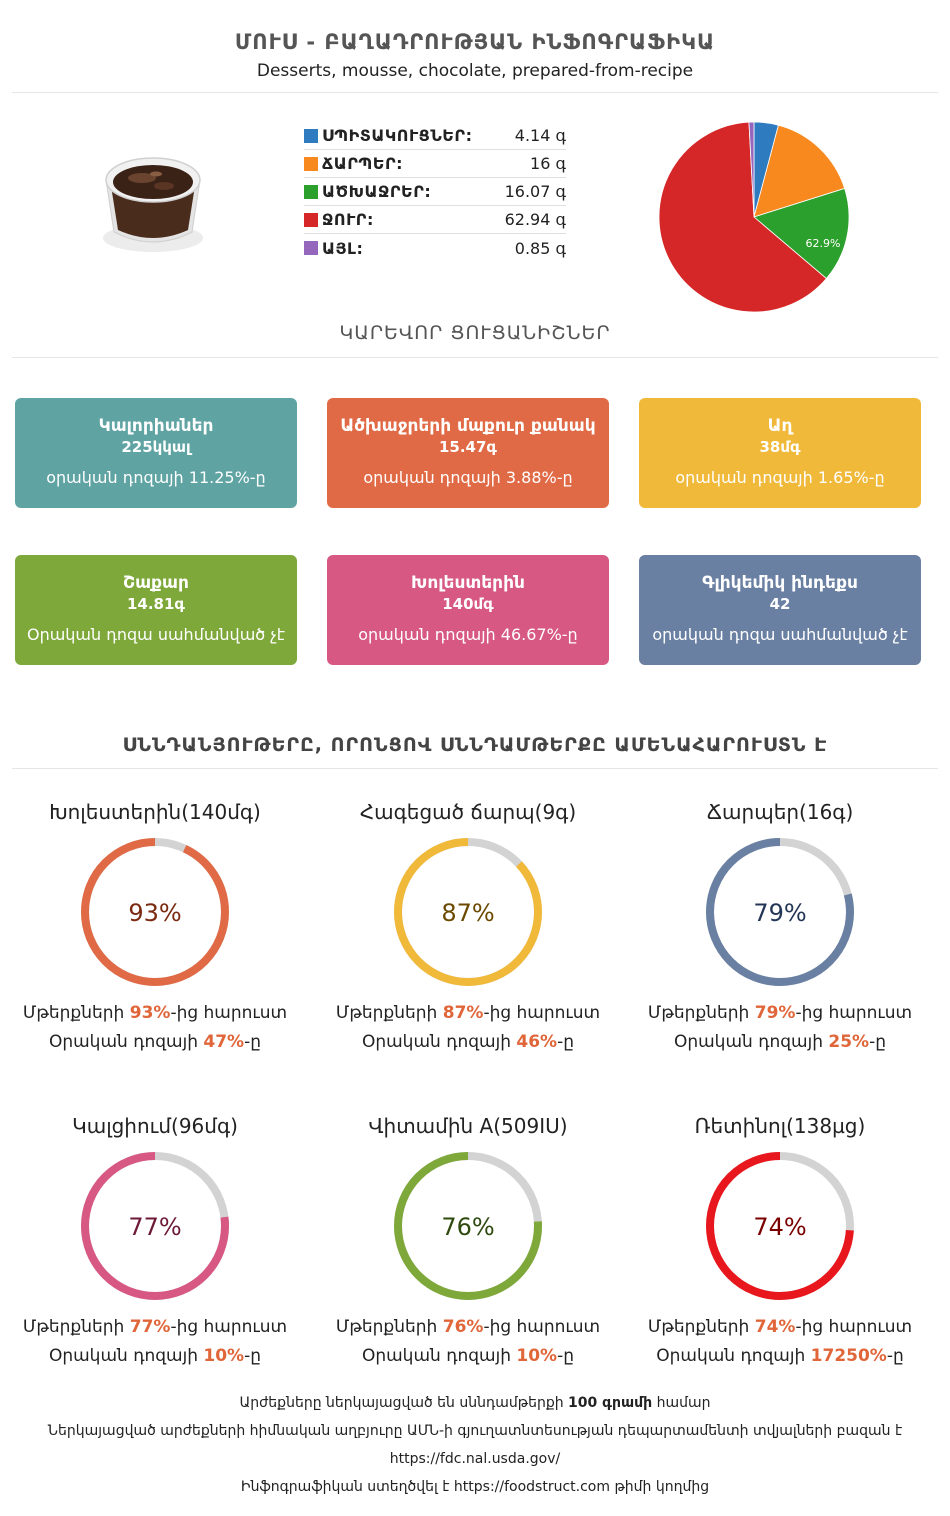  I want to click on ring-title: Ճարպեր(16գ), so click(780, 812).